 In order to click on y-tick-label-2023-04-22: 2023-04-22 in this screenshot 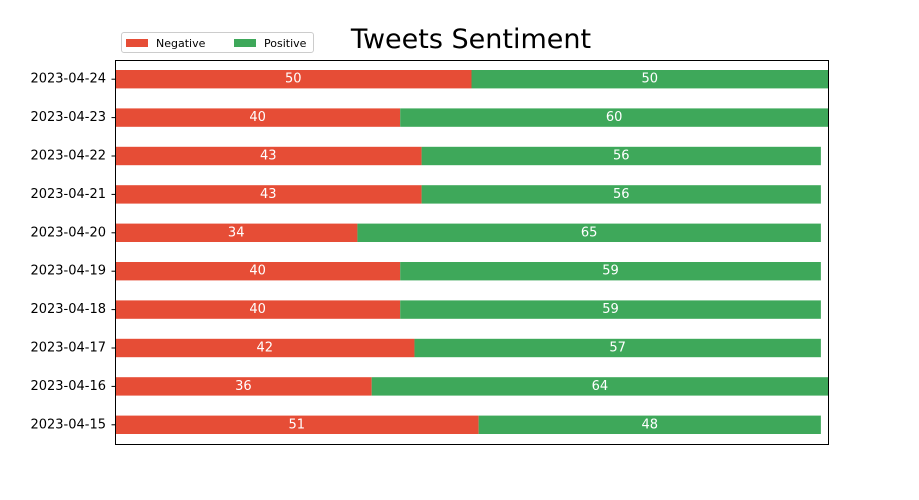, I will do `click(68, 156)`.